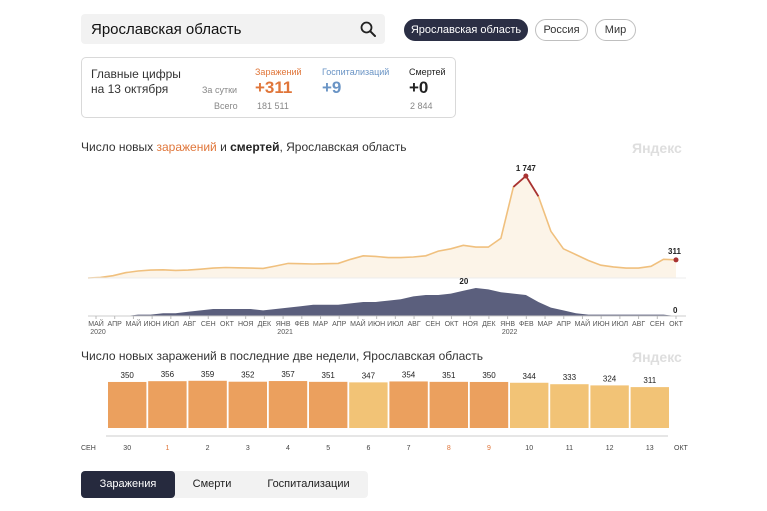 This screenshot has width=767, height=511. Describe the element at coordinates (526, 176) in the screenshot. I see `peak-point` at that location.